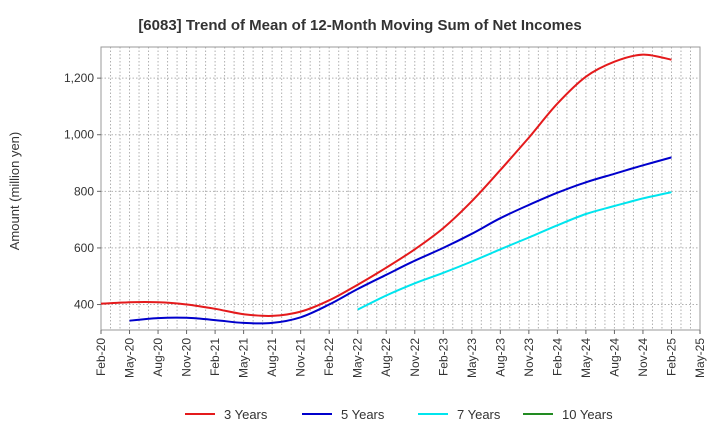 The width and height of the screenshot is (720, 440). I want to click on legend-item-10-years: 10 Years, so click(568, 414).